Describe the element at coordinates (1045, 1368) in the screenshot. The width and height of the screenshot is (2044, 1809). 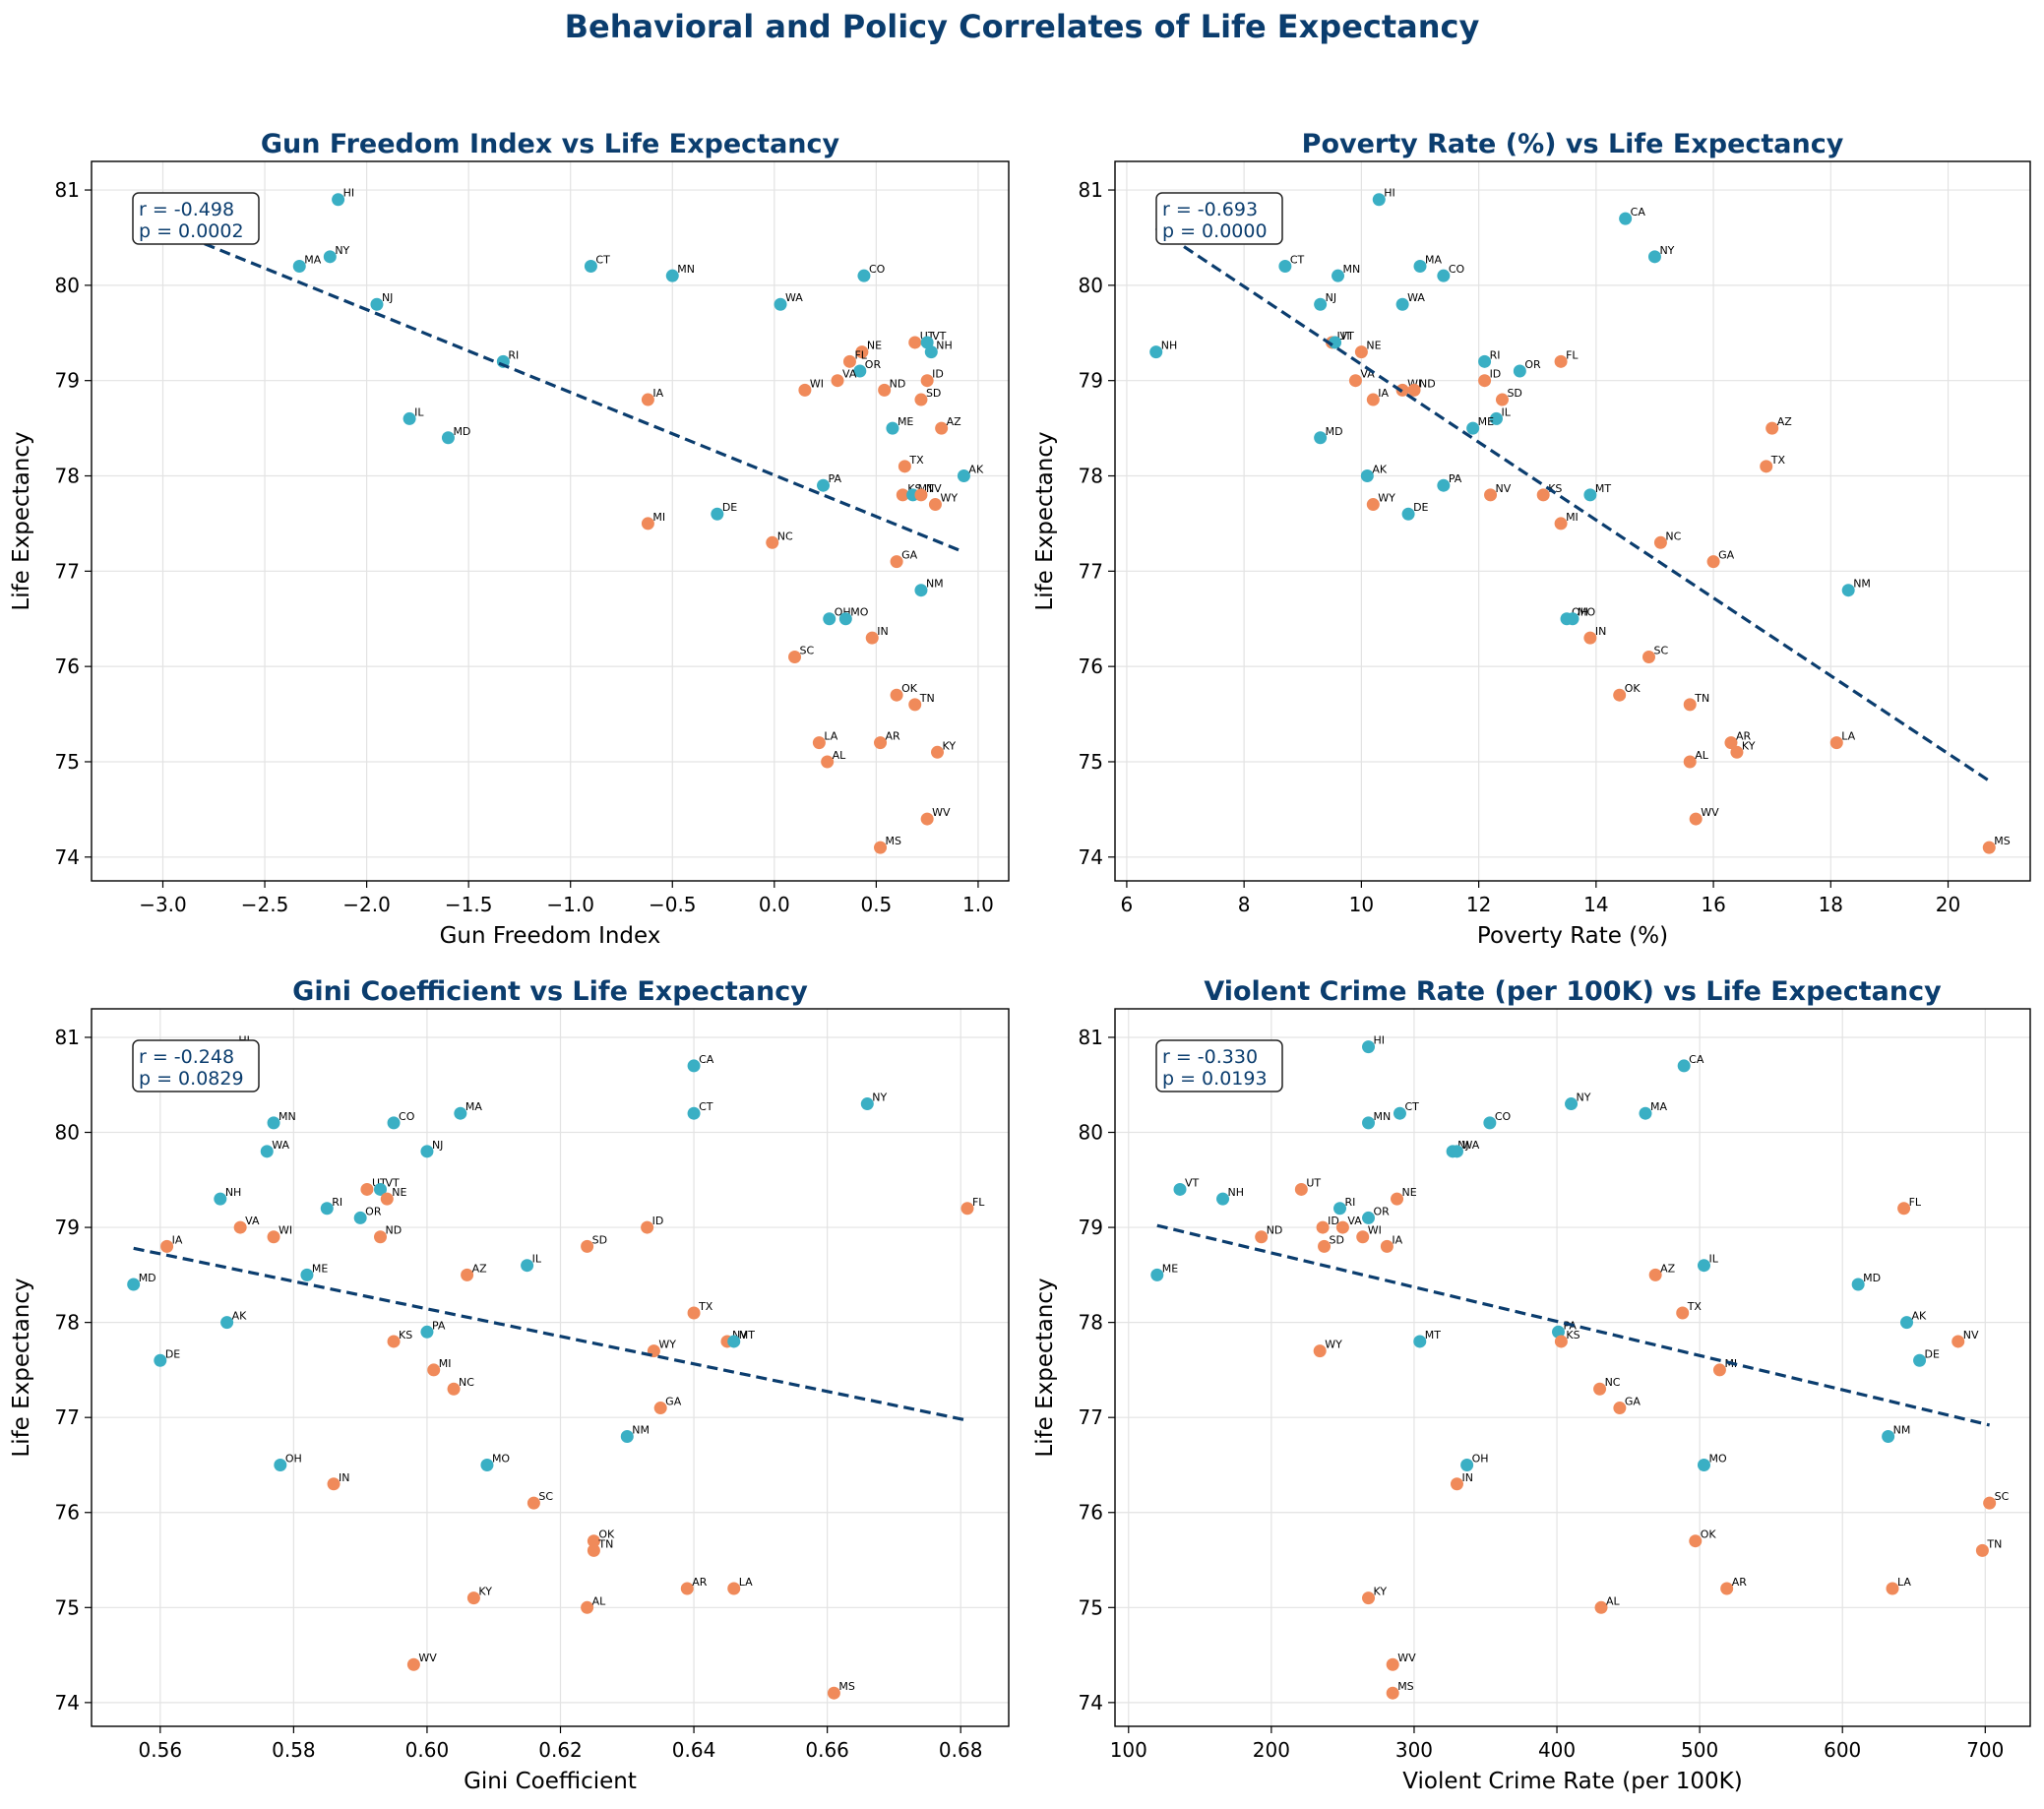
I see `y-axis-label: Life Expectancy` at that location.